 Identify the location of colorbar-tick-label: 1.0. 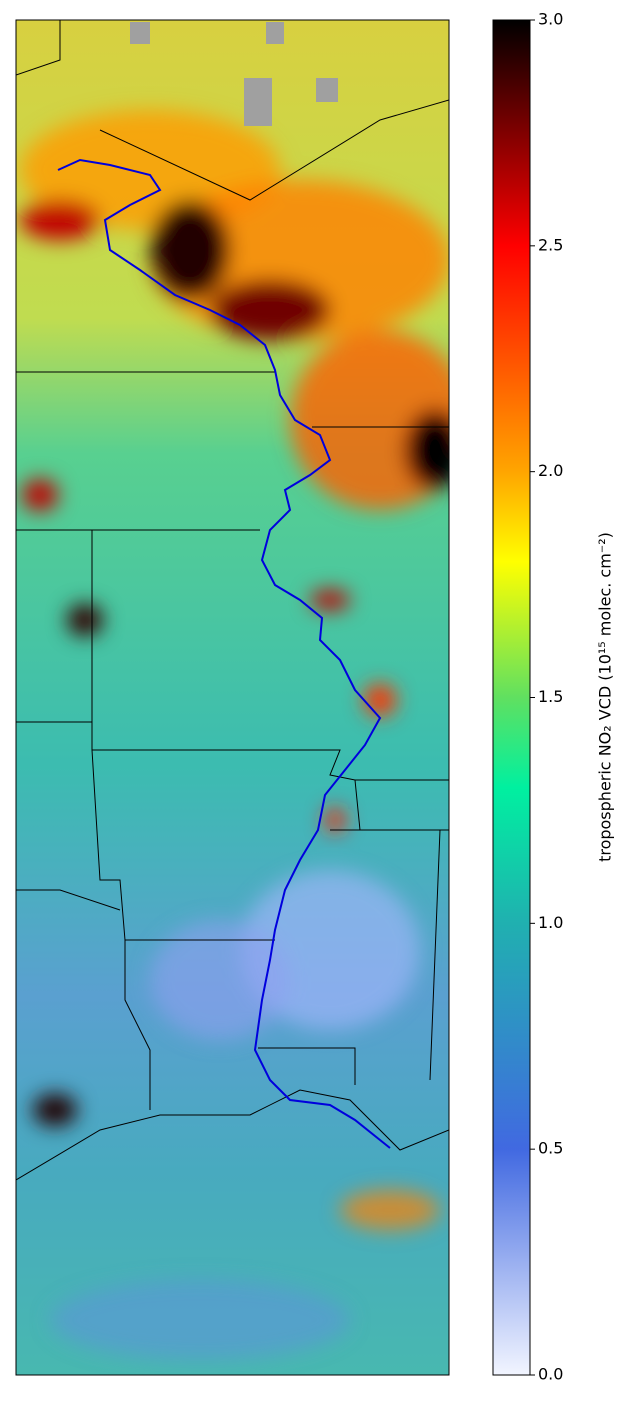
(550, 922).